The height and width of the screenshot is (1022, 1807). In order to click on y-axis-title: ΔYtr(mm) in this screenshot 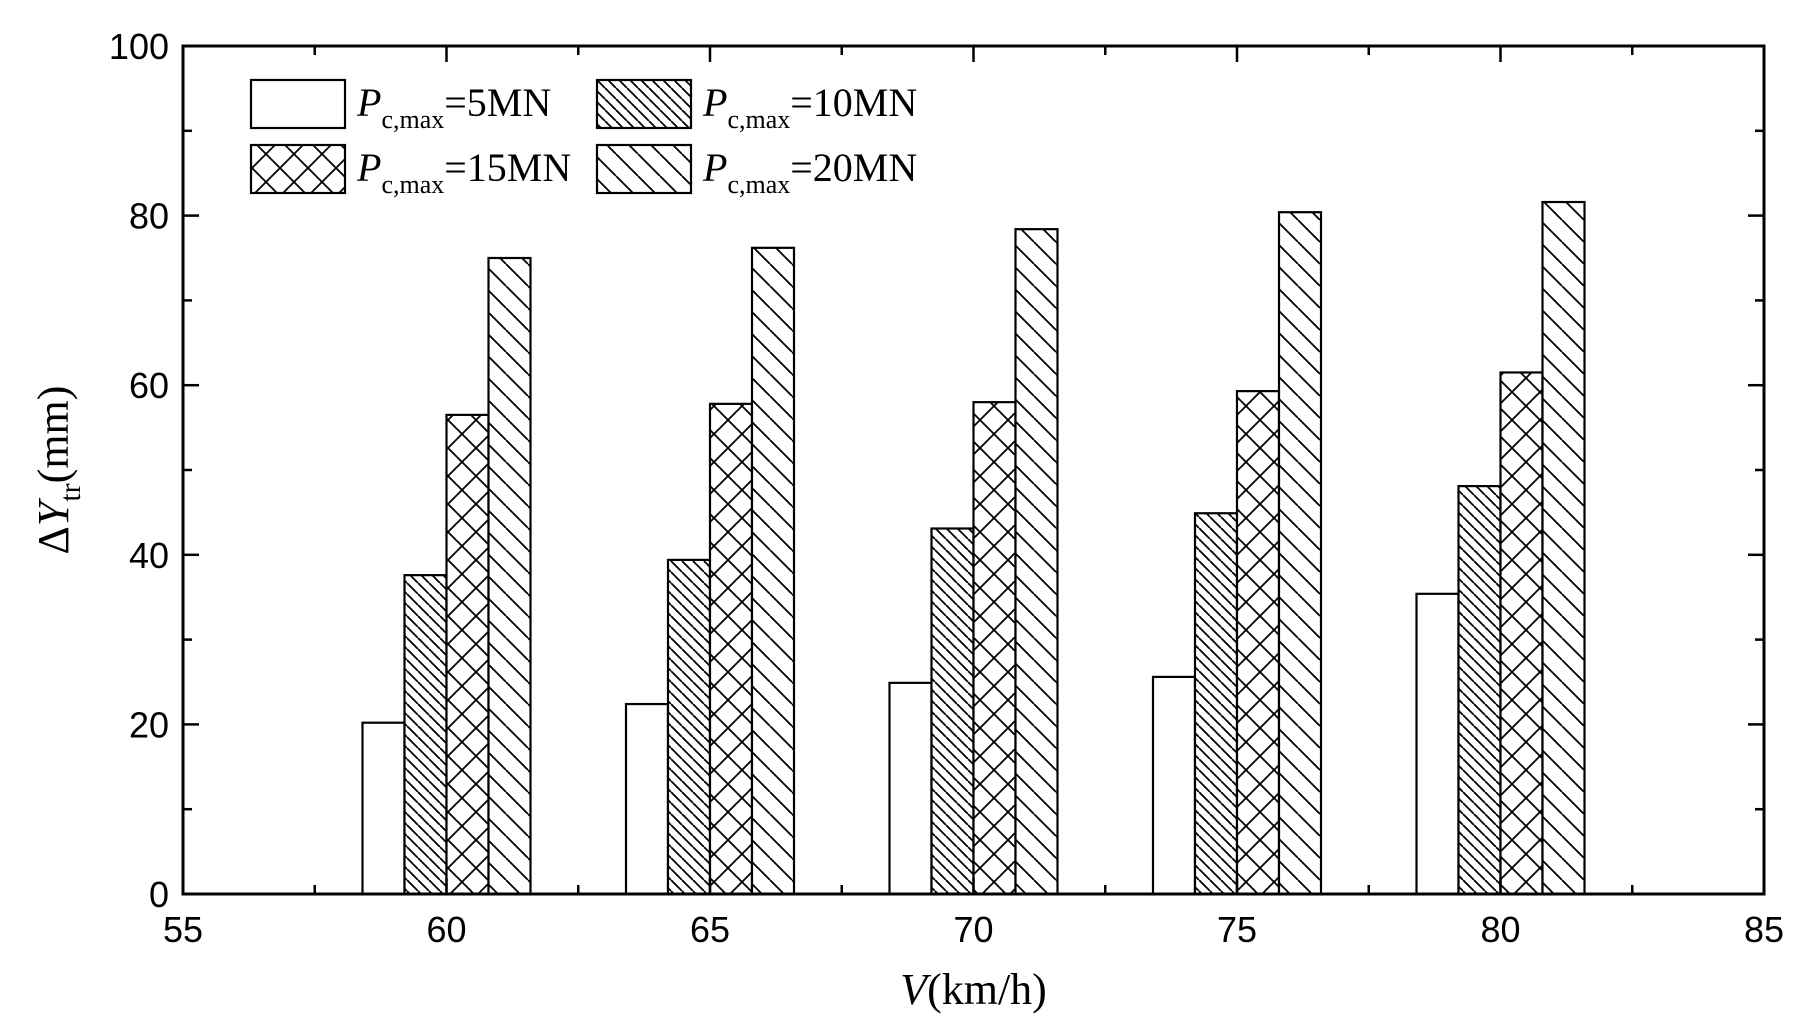, I will do `click(58, 470)`.